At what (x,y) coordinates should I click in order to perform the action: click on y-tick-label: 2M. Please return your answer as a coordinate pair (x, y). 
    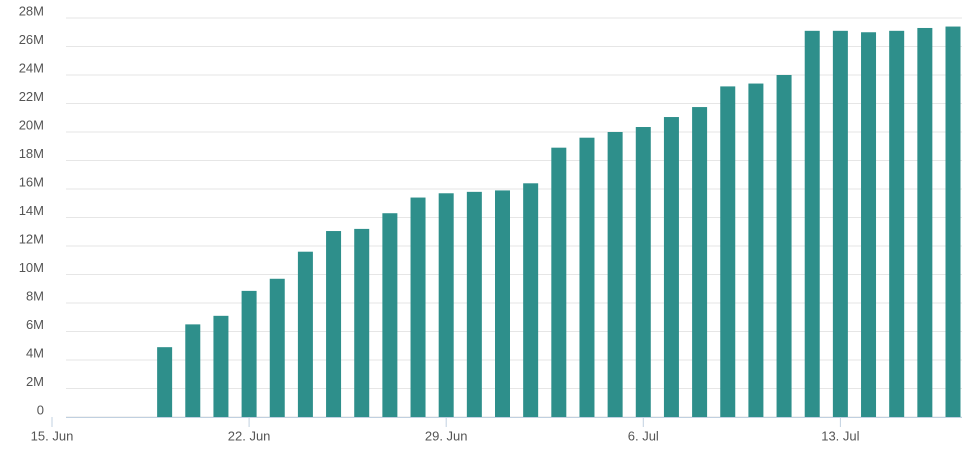
    Looking at the image, I should click on (35, 381).